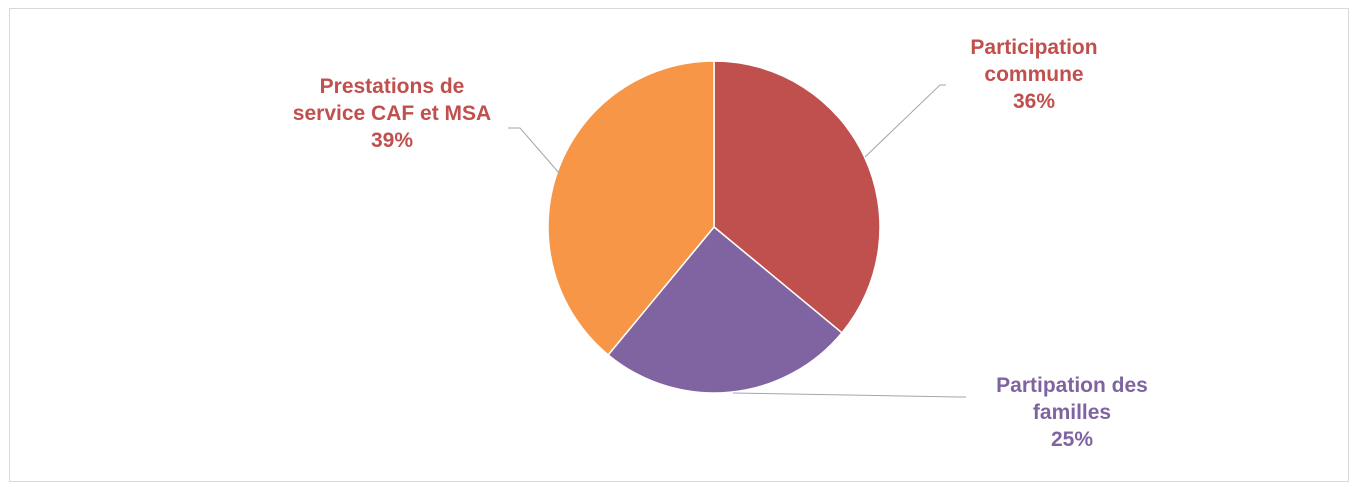  What do you see at coordinates (392, 86) in the screenshot?
I see `data-label-line: Prestations de` at bounding box center [392, 86].